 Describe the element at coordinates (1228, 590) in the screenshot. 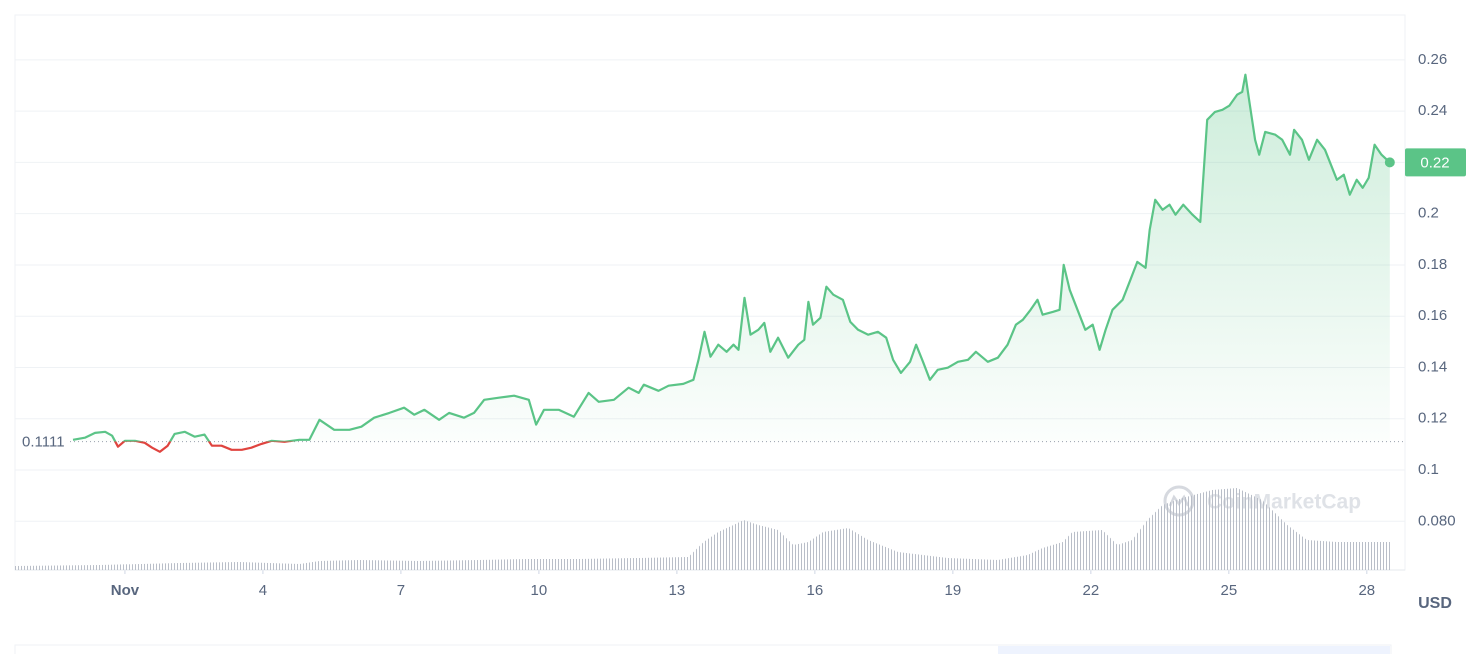

I see `x-tick-label: 25` at that location.